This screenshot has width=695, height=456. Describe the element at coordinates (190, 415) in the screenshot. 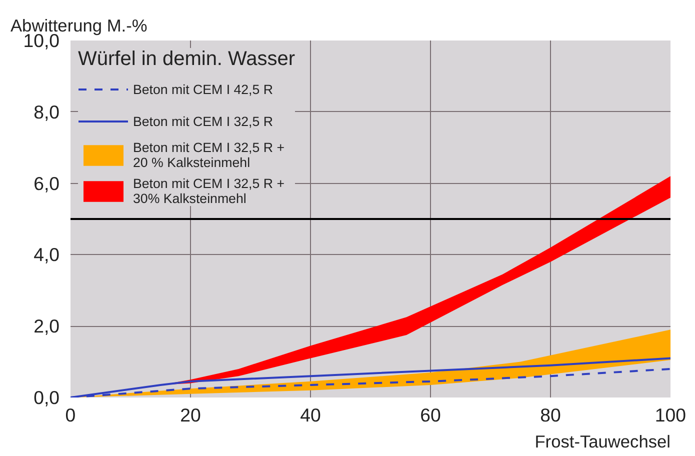

I see `x-tick-label: 20` at that location.